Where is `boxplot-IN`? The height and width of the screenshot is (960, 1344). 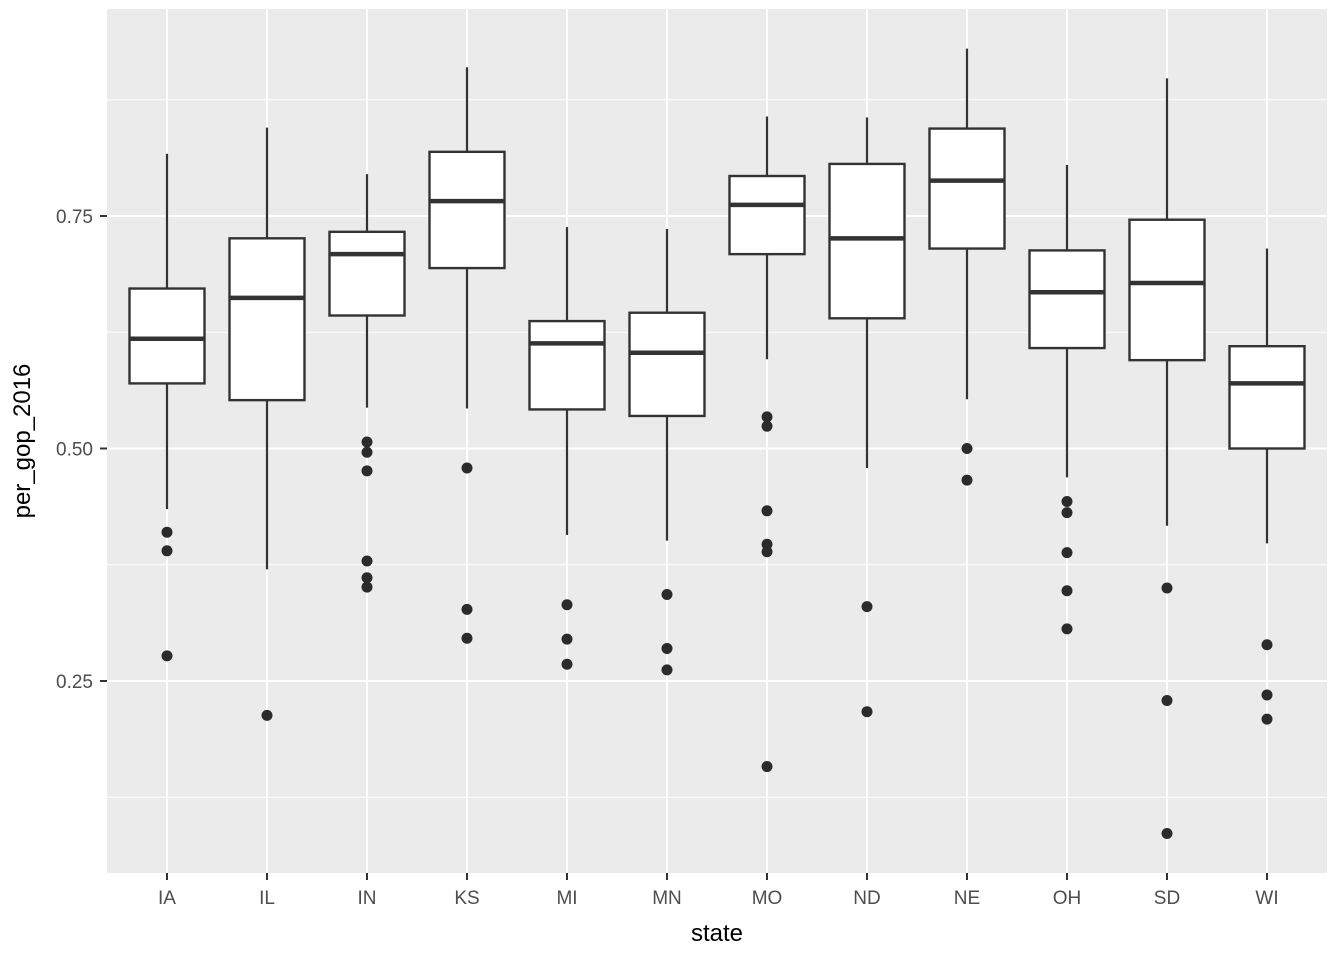 boxplot-IN is located at coordinates (367, 383).